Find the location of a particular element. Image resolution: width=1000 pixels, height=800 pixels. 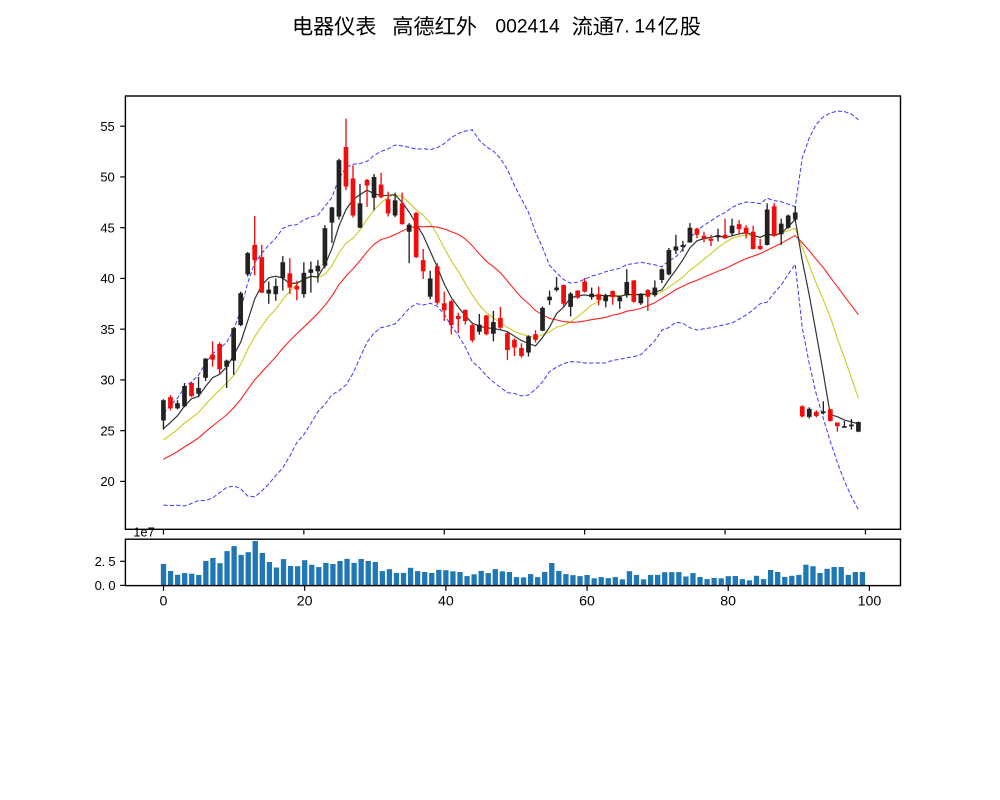

svg-text: 30 is located at coordinates (107, 380).